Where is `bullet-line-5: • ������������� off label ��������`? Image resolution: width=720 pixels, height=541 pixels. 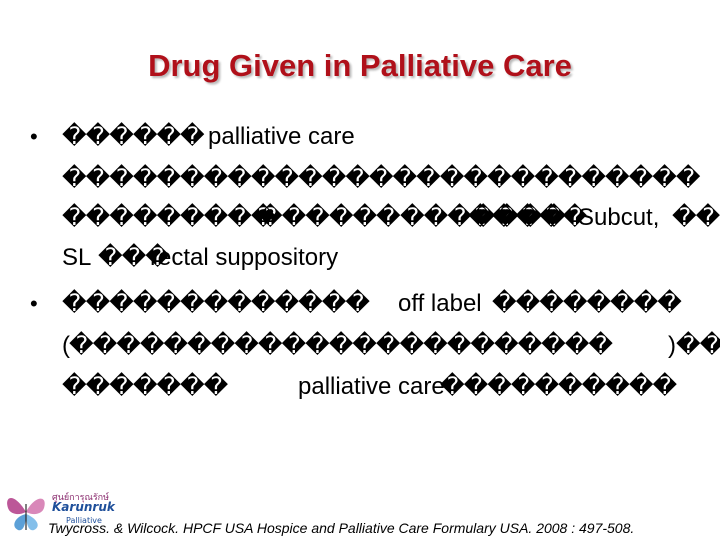
bullet-line-5: • ������������� off label �������� is located at coordinates (360, 304).